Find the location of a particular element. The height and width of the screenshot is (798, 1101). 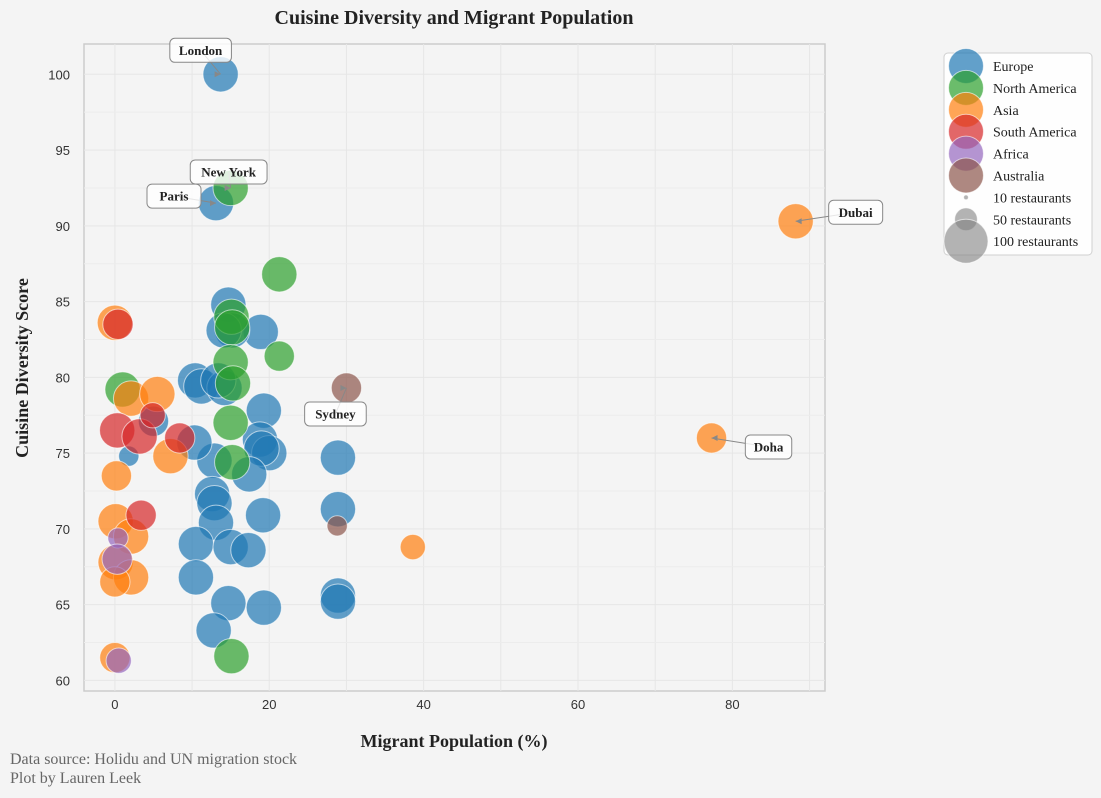

annotation-label: London is located at coordinates (201, 50).